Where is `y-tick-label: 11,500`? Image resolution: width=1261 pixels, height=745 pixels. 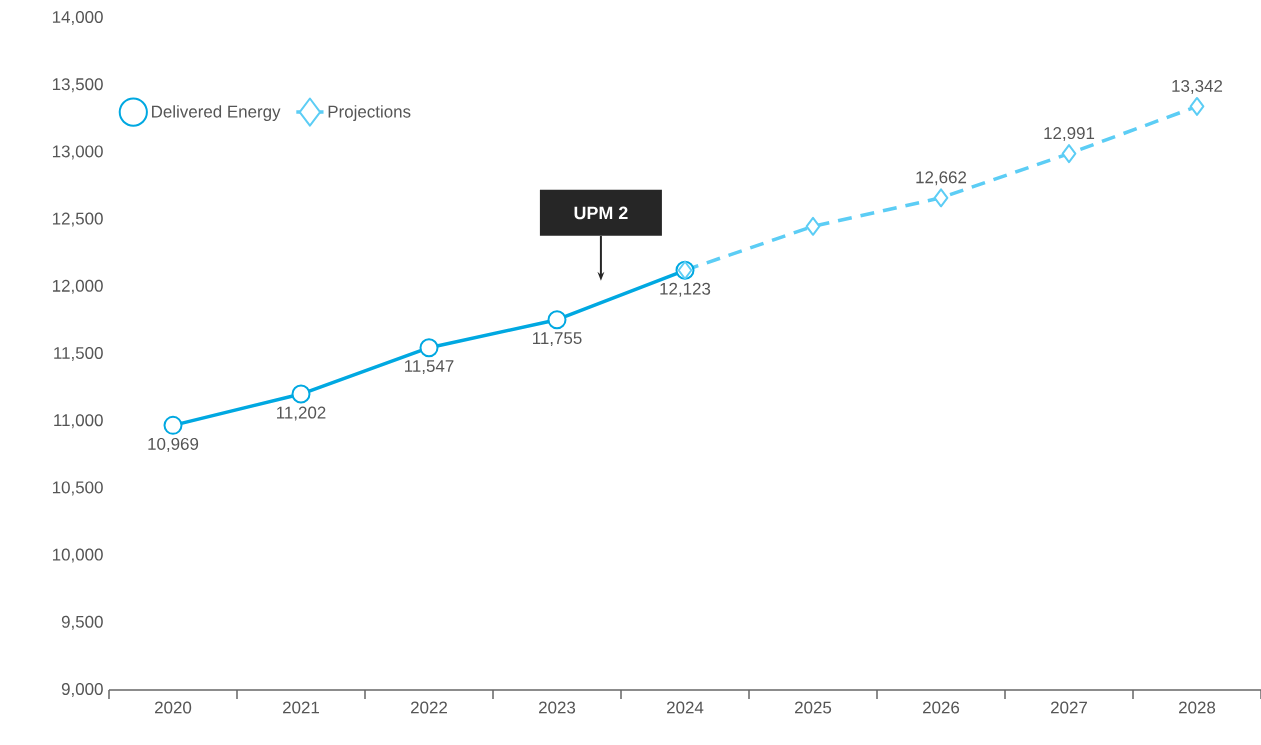 y-tick-label: 11,500 is located at coordinates (78, 354).